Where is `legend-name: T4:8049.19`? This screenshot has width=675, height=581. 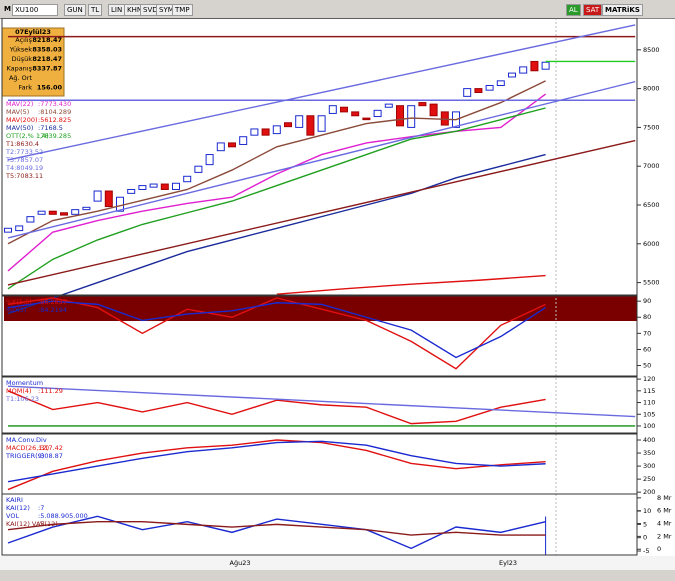
legend-name: T4:8049.19 is located at coordinates (24, 168).